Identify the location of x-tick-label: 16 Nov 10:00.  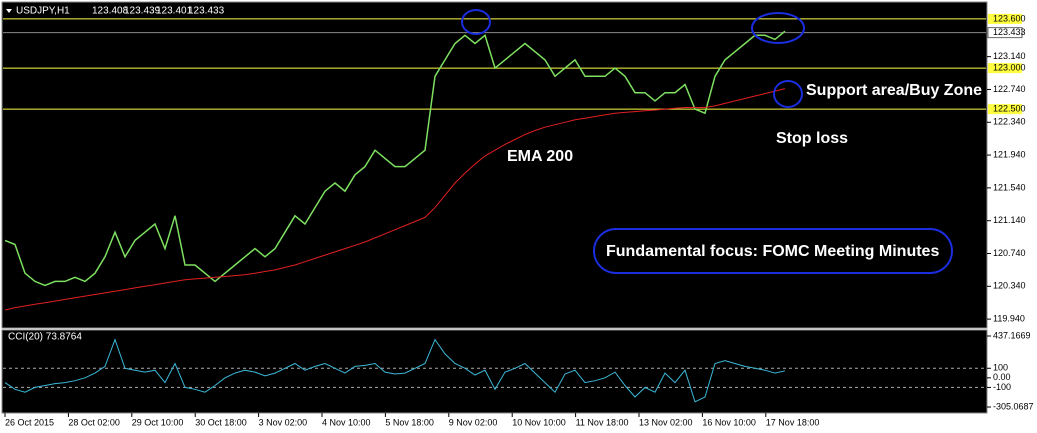
(729, 422).